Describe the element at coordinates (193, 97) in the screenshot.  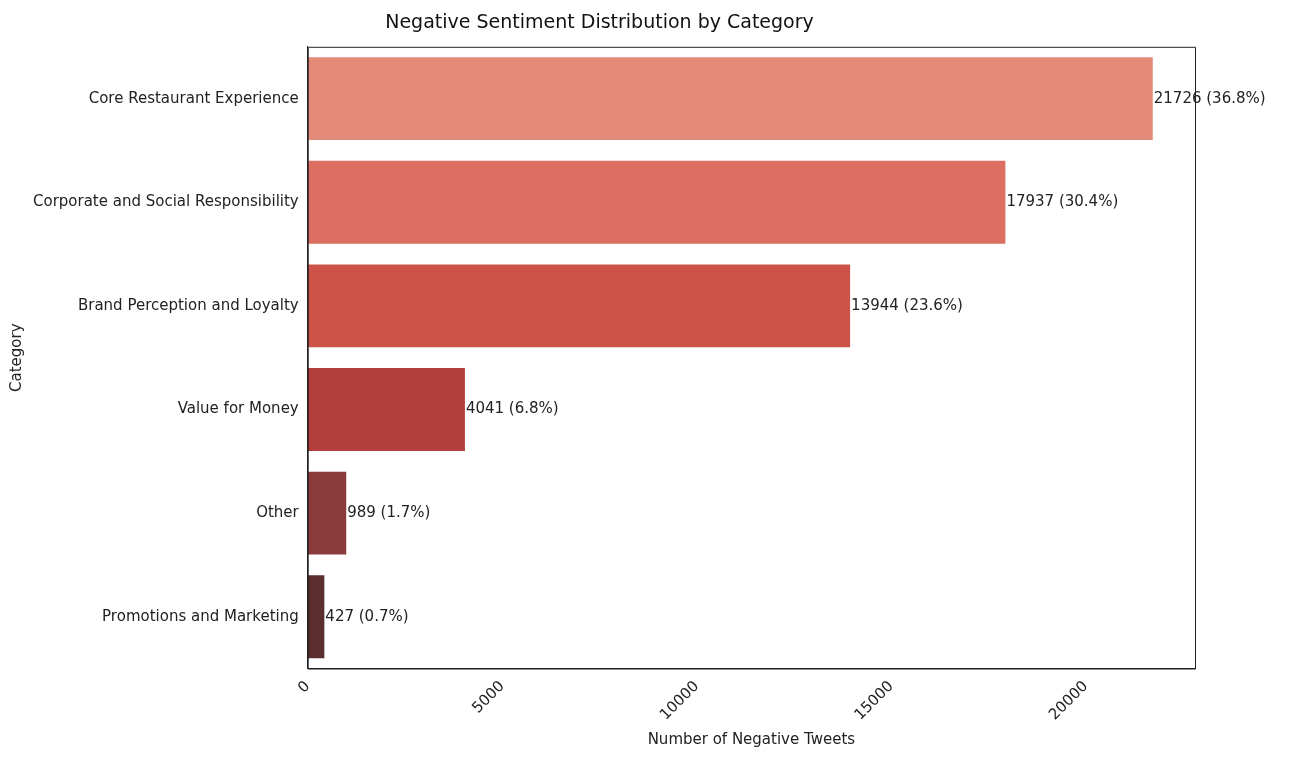
I see `y-tick-label: Core Restaurant Experience` at that location.